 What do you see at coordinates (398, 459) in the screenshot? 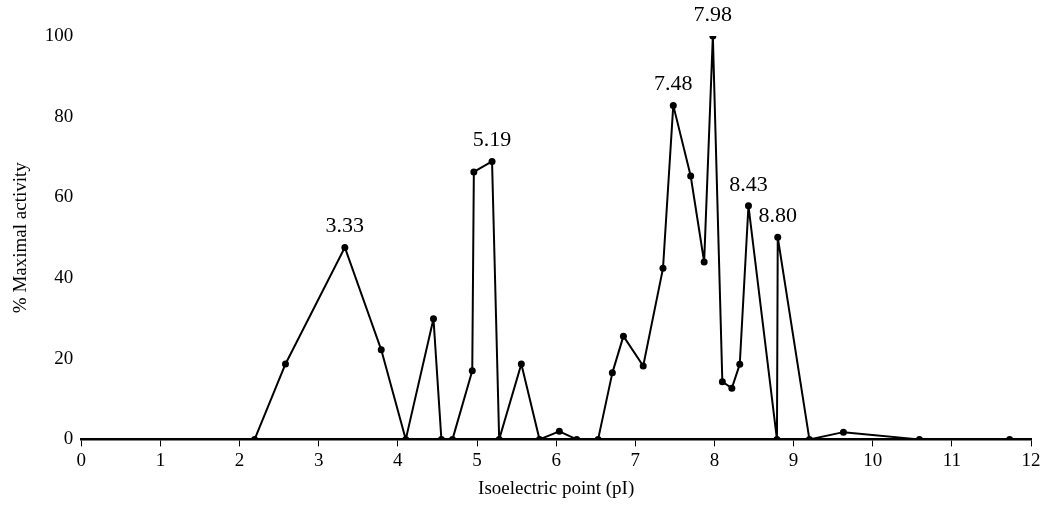
I see `x-tick-label: 4` at bounding box center [398, 459].